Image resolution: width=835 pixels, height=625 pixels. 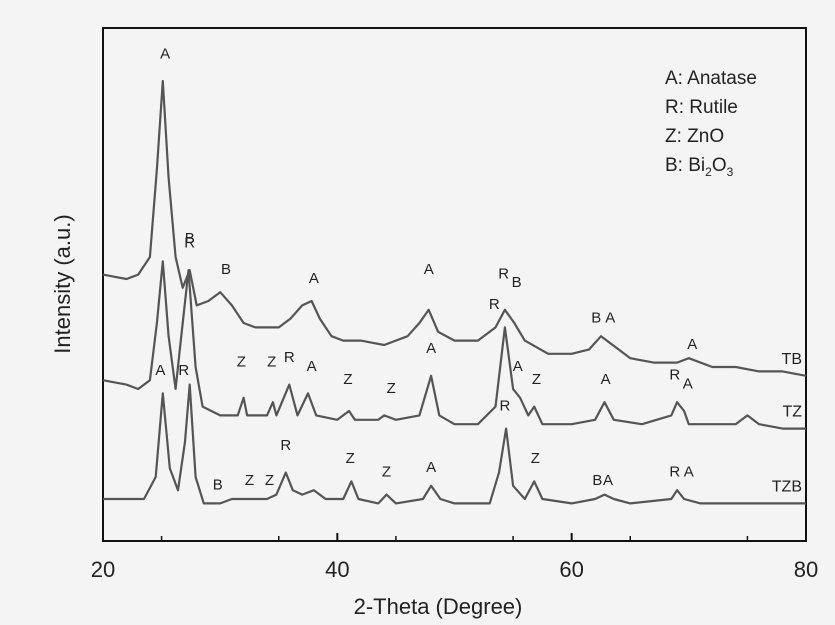 I want to click on x-tick-label: 80, so click(x=806, y=569).